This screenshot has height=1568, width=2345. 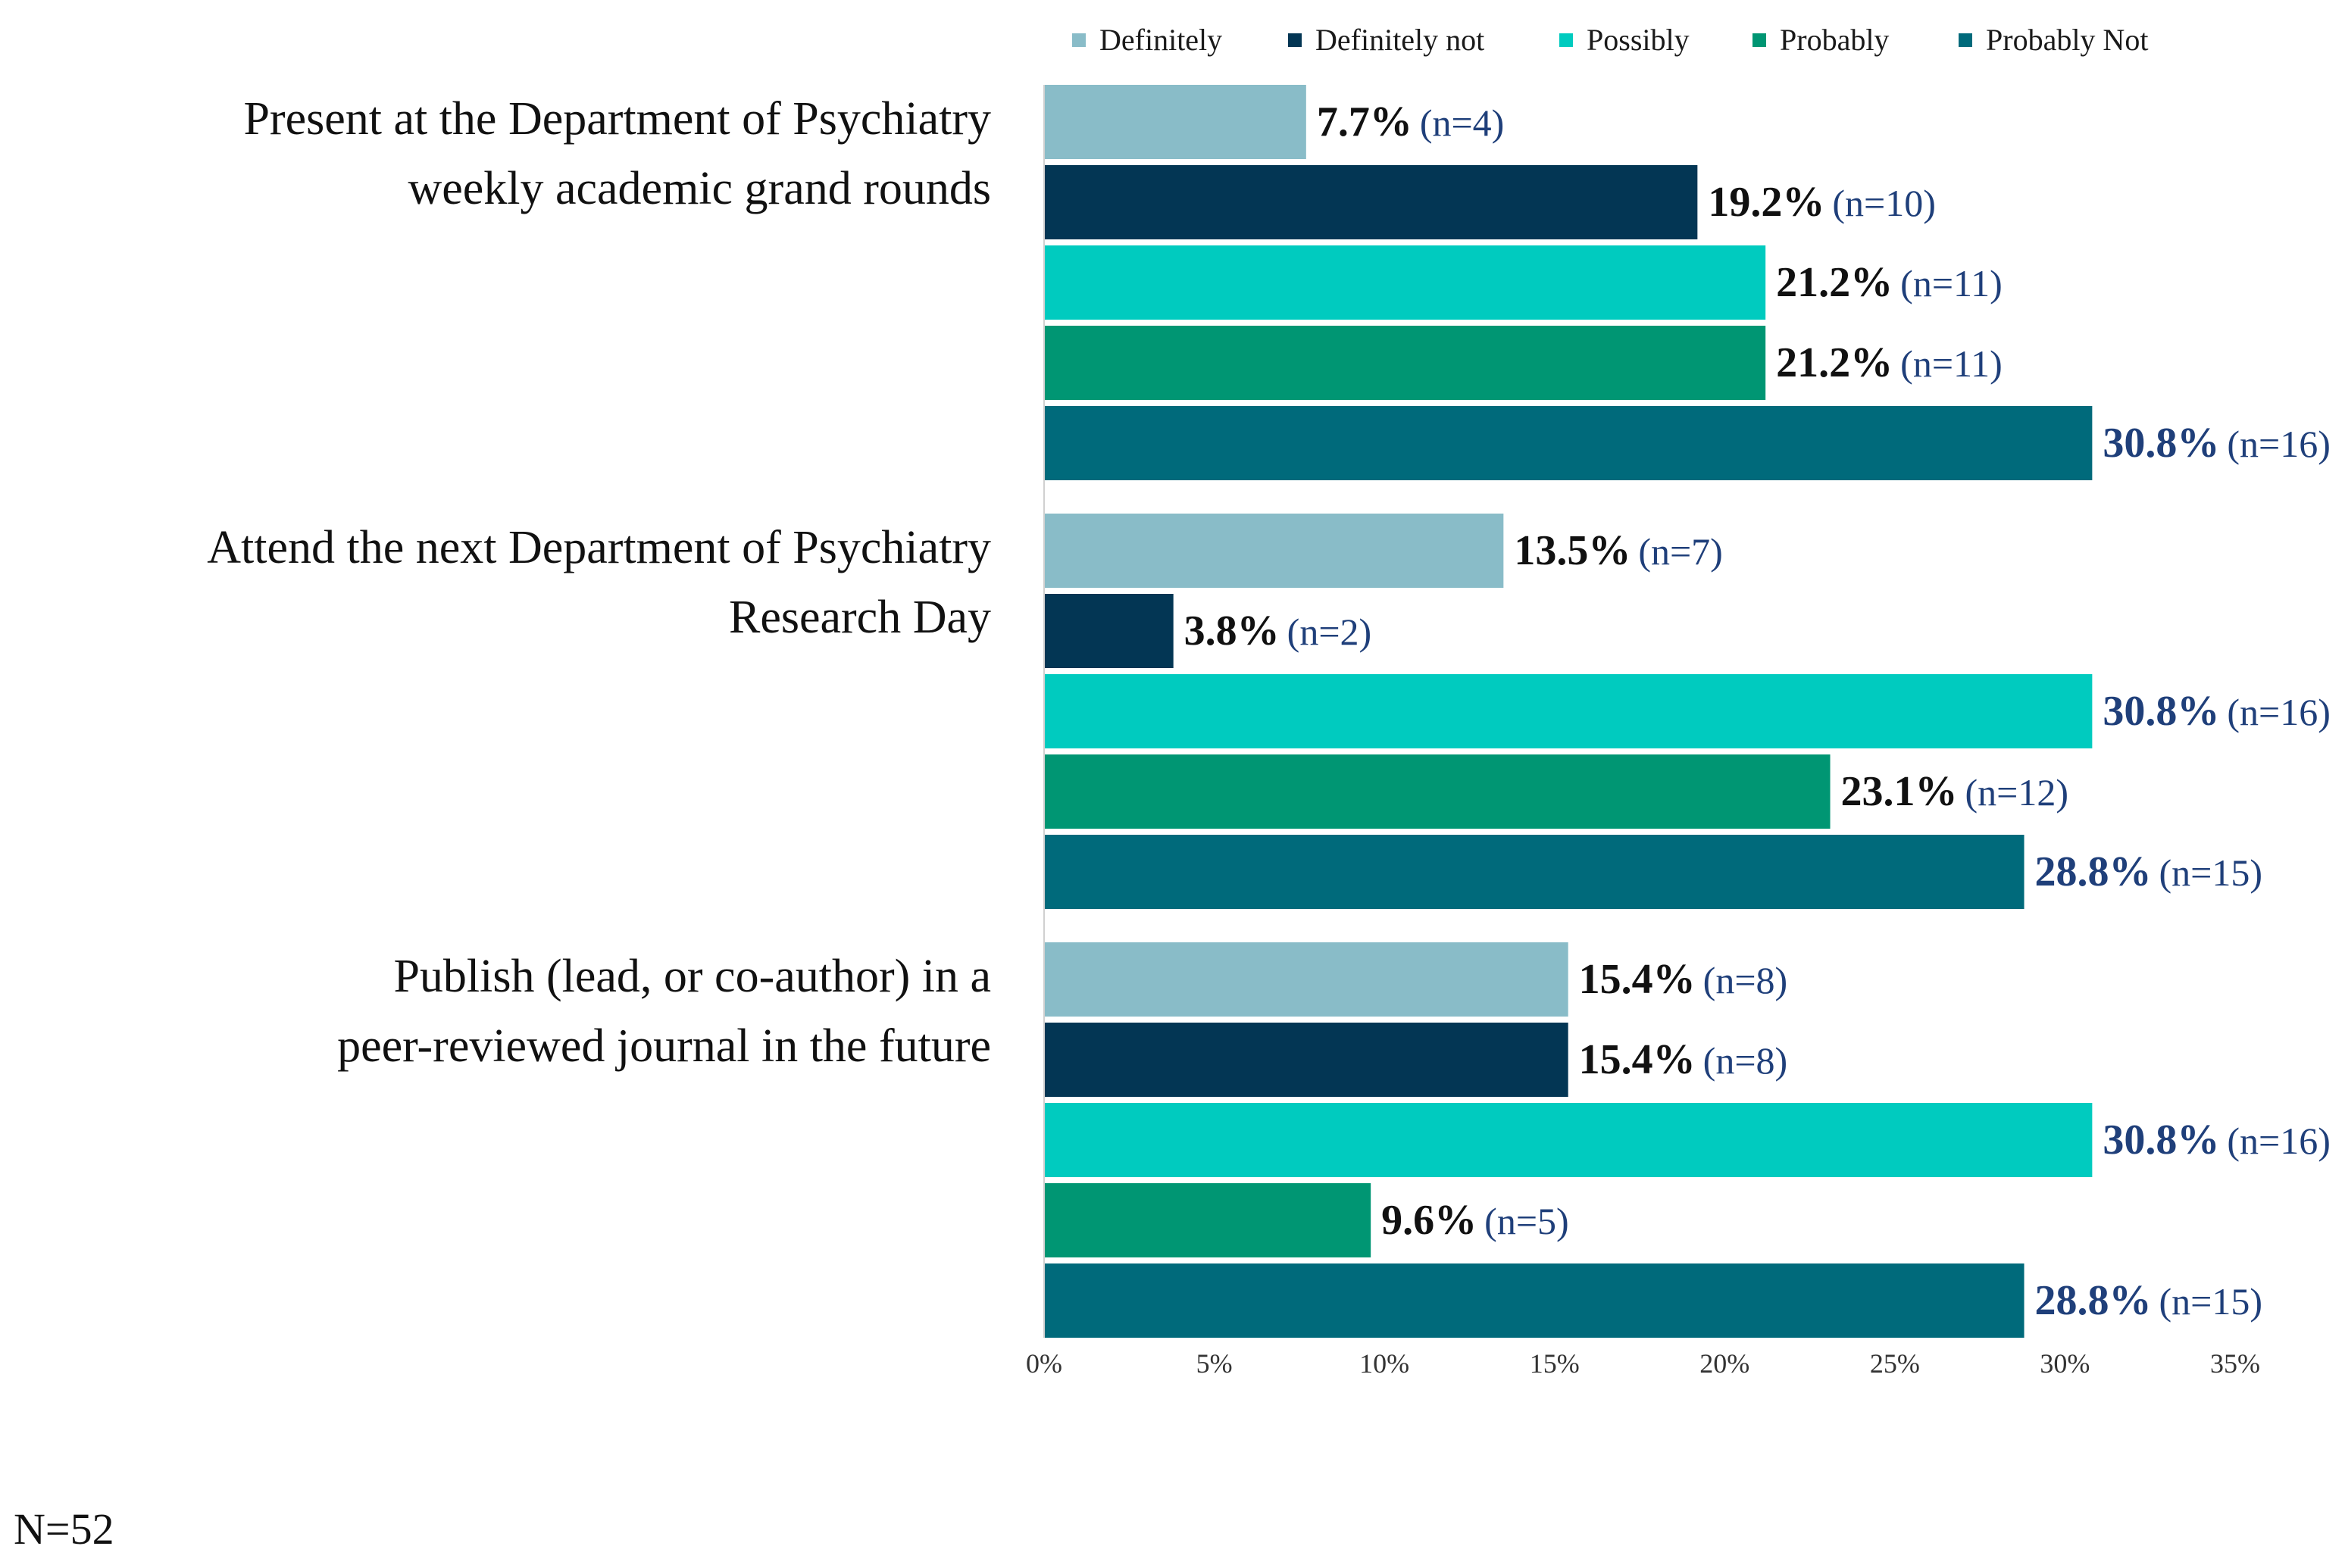 What do you see at coordinates (1965, 40) in the screenshot?
I see `legend-swatch-probably-not` at bounding box center [1965, 40].